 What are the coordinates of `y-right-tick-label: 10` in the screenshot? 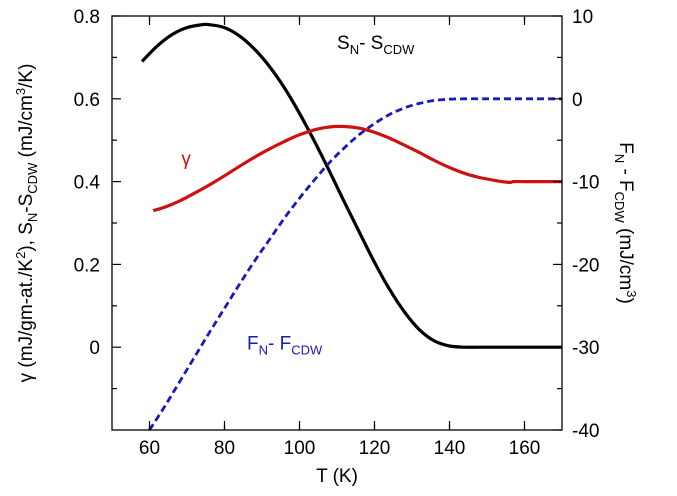 It's located at (582, 17).